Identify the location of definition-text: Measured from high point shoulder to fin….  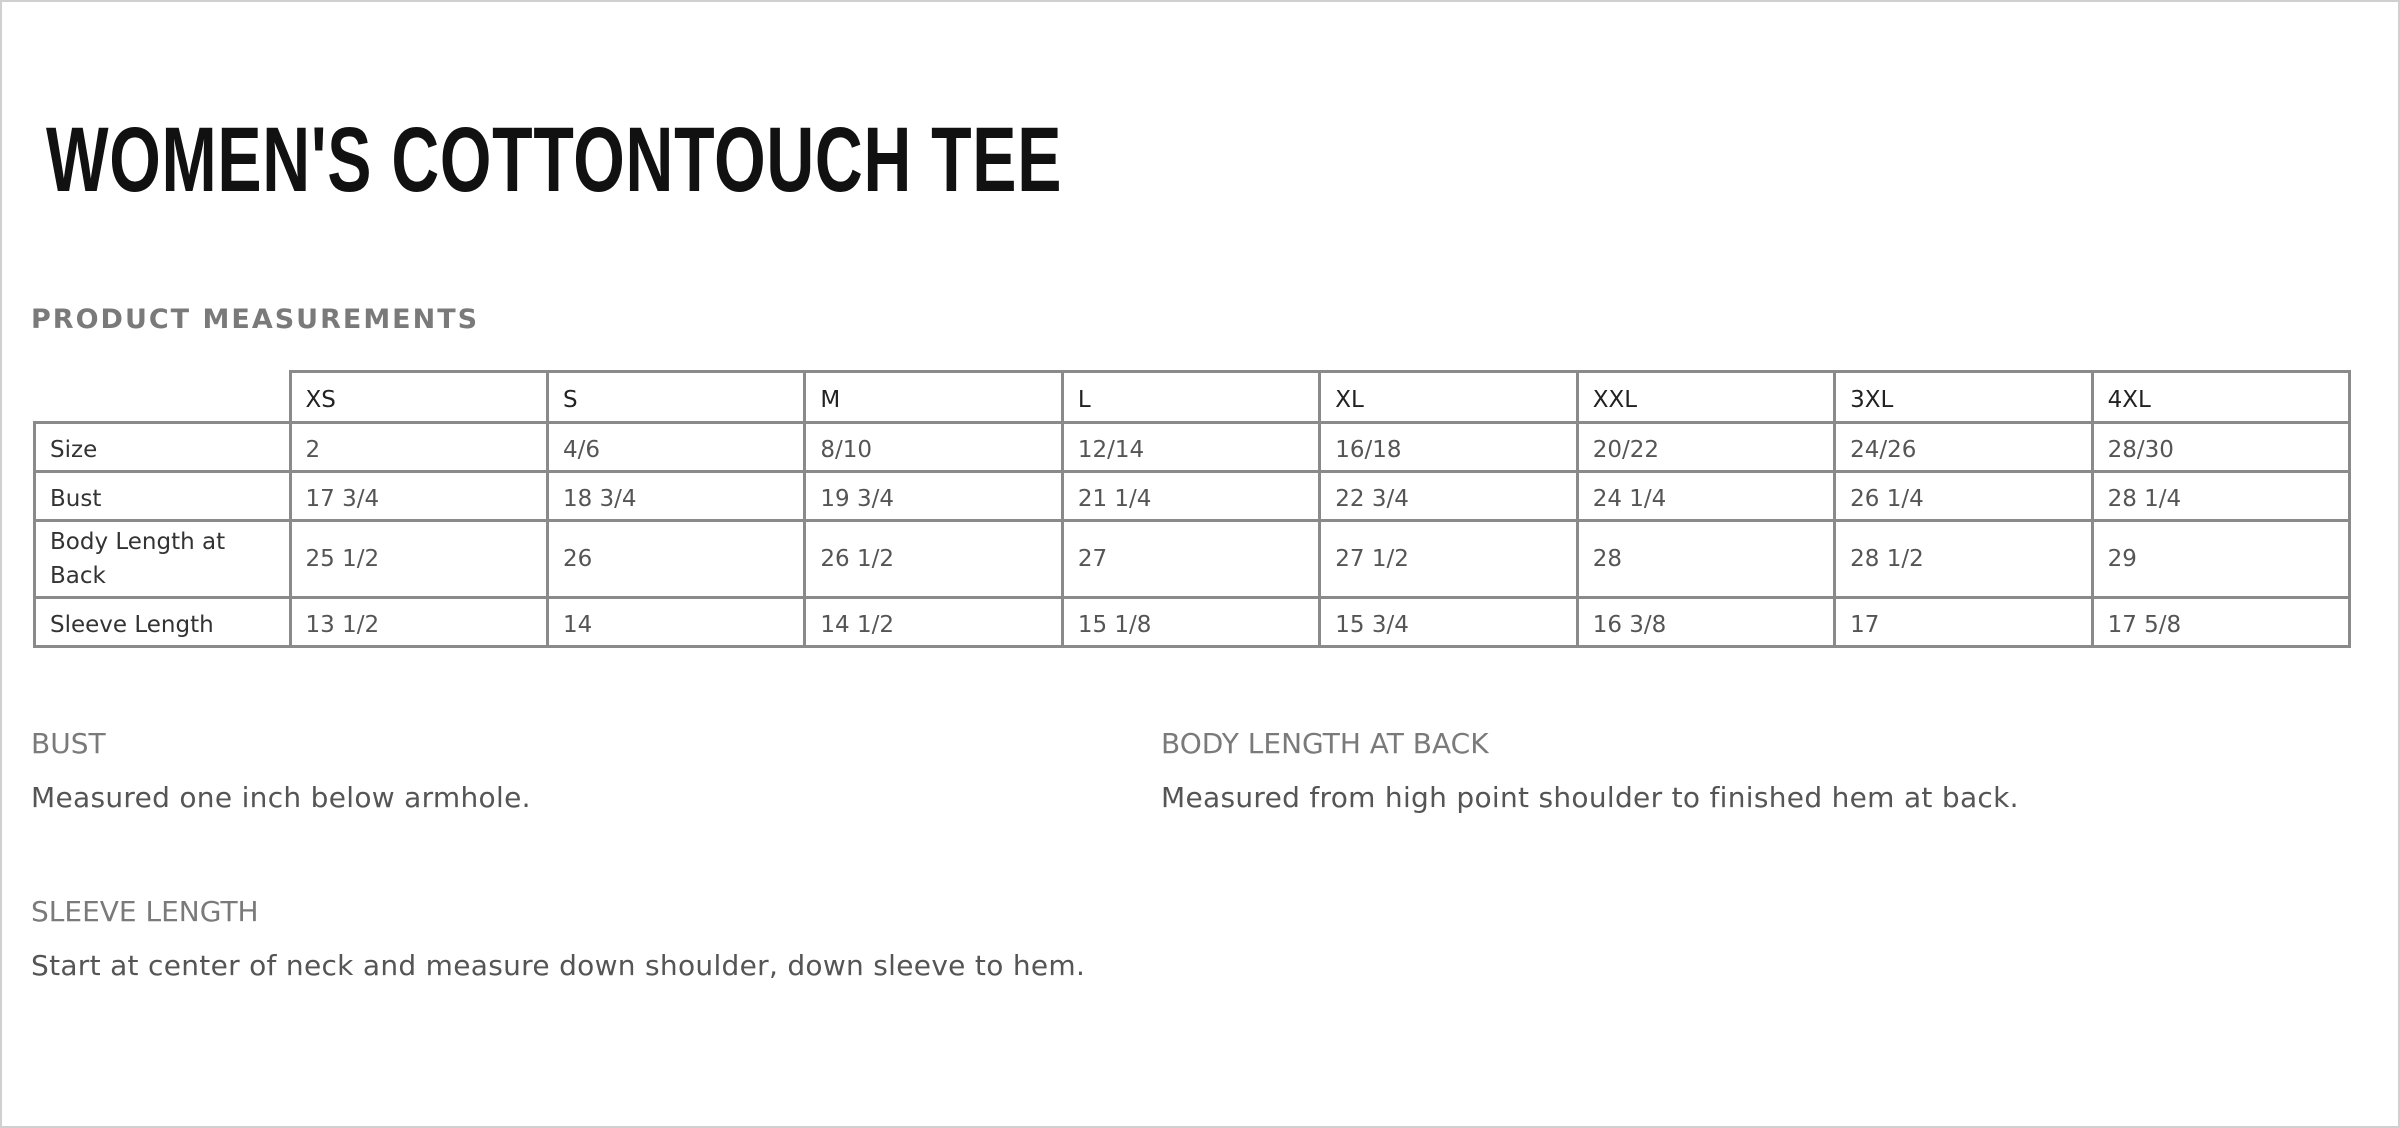
(1590, 797).